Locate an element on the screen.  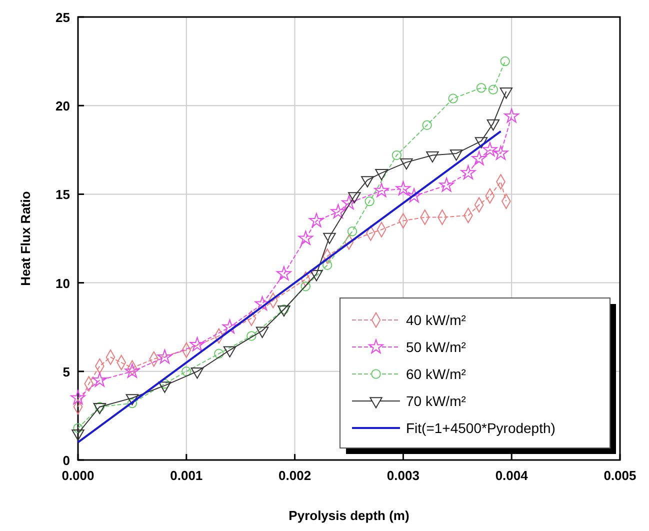
y-tick-label: 15 is located at coordinates (63, 194).